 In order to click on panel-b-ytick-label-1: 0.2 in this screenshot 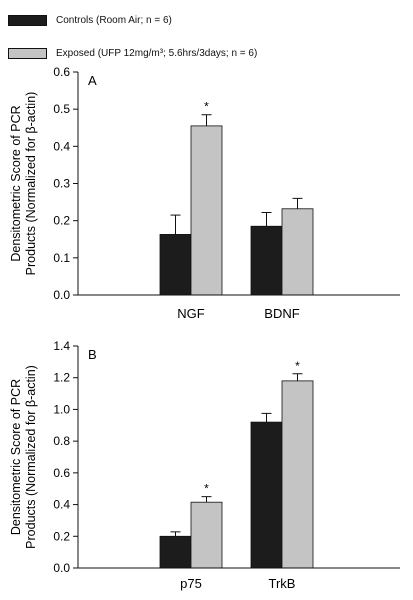, I will do `click(61, 536)`.